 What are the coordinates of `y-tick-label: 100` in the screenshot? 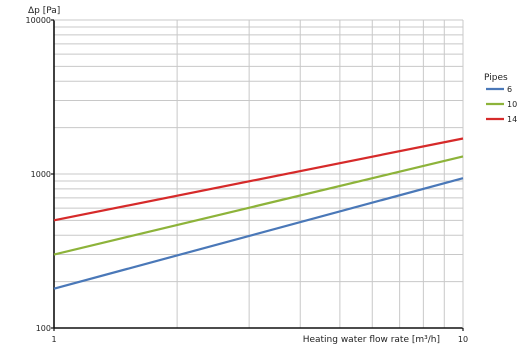 It's located at (43, 328).